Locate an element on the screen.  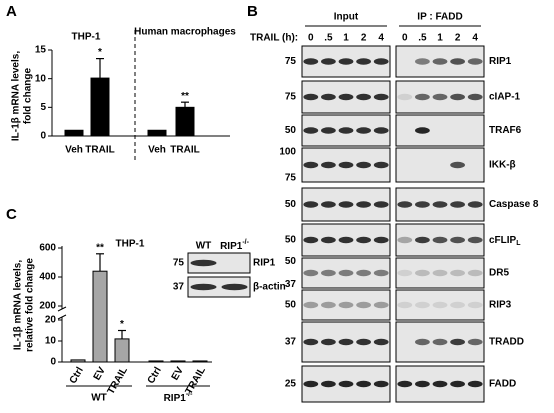
protein-label-main: cFLIP is located at coordinates (503, 240).